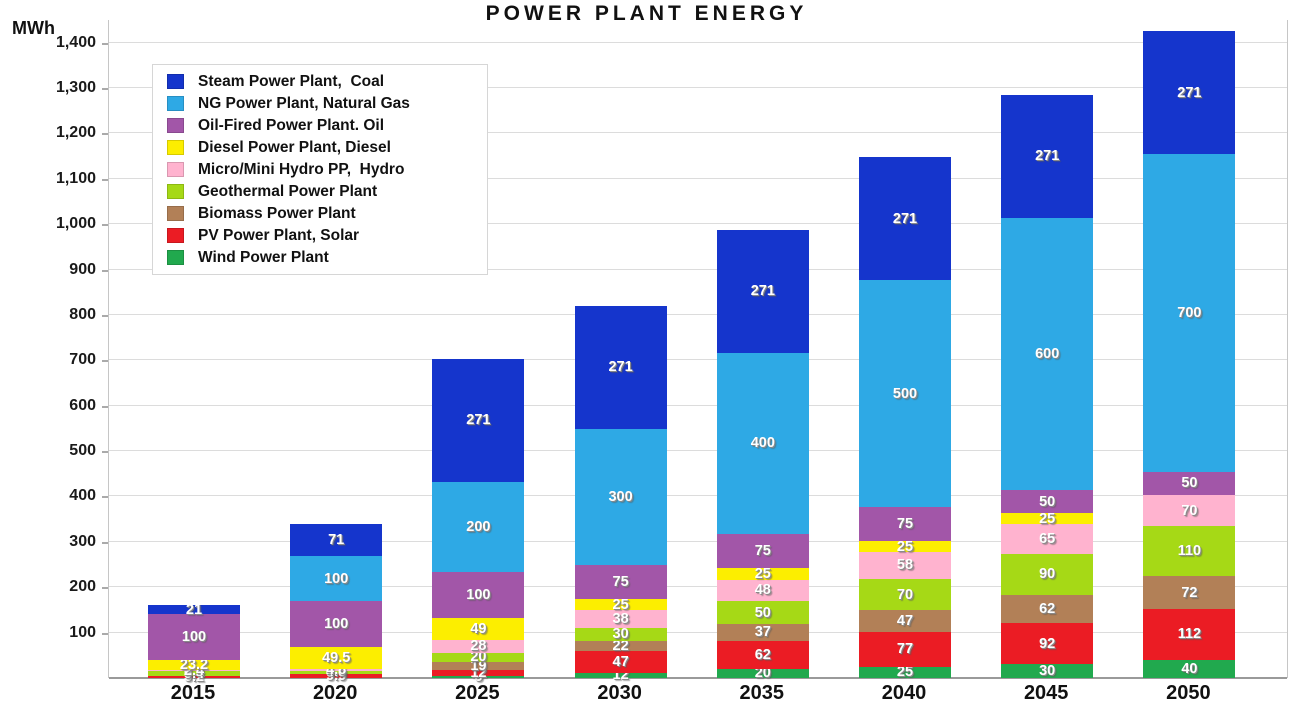 Image resolution: width=1293 pixels, height=712 pixels. Describe the element at coordinates (762, 632) in the screenshot. I see `segment-value-label: 37` at that location.